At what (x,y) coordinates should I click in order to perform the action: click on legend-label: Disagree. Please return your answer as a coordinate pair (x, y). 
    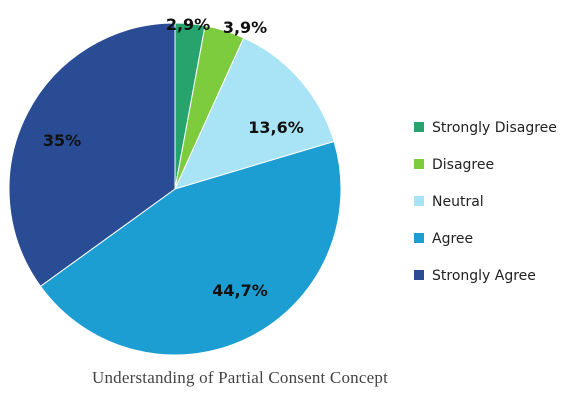
    Looking at the image, I should click on (463, 165).